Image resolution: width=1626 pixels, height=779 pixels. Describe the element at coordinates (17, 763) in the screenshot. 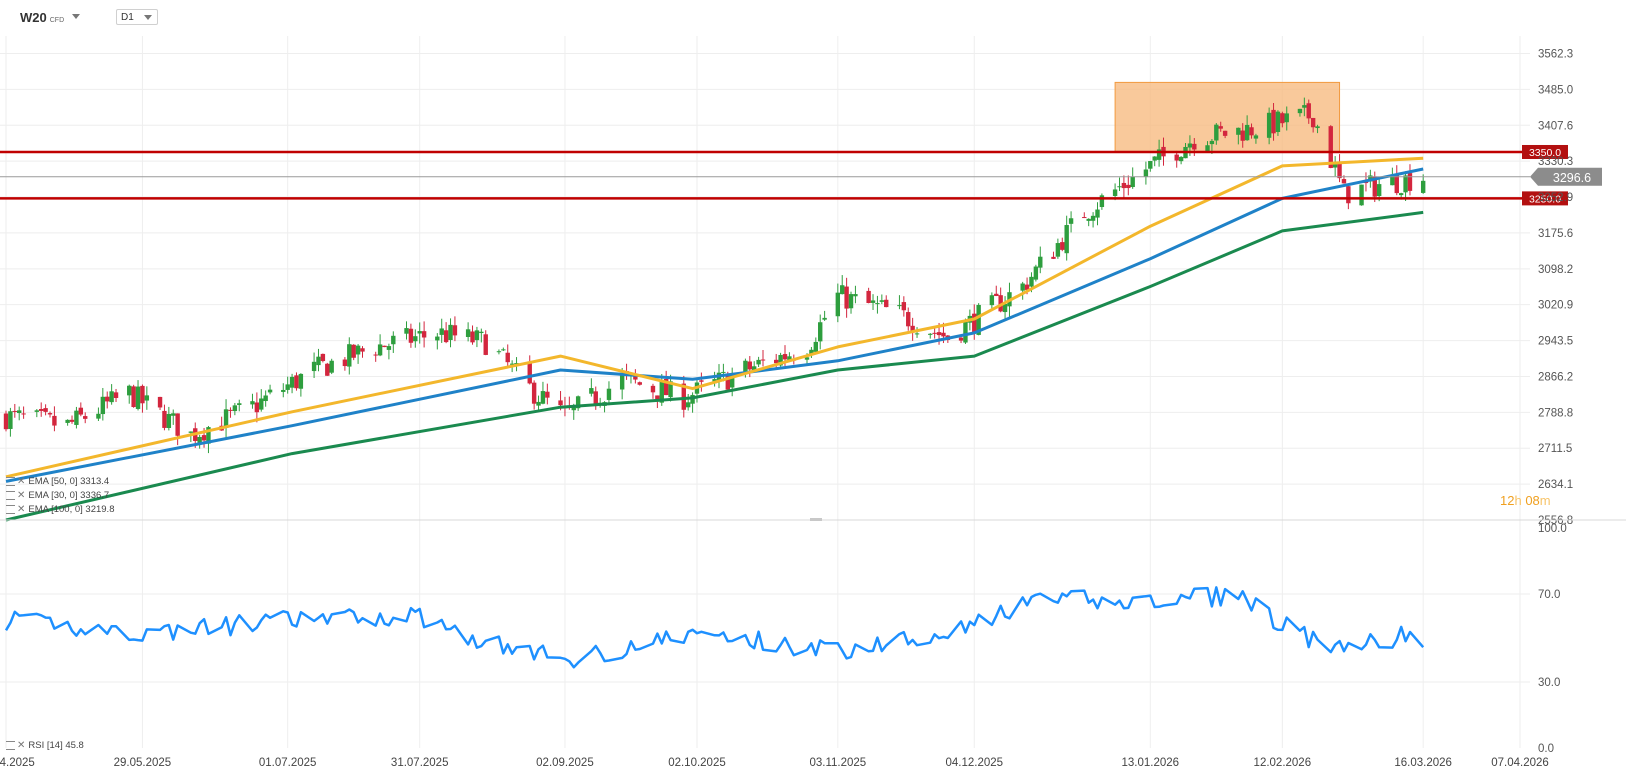

I see `x-tick-label: 28.04.2025` at that location.